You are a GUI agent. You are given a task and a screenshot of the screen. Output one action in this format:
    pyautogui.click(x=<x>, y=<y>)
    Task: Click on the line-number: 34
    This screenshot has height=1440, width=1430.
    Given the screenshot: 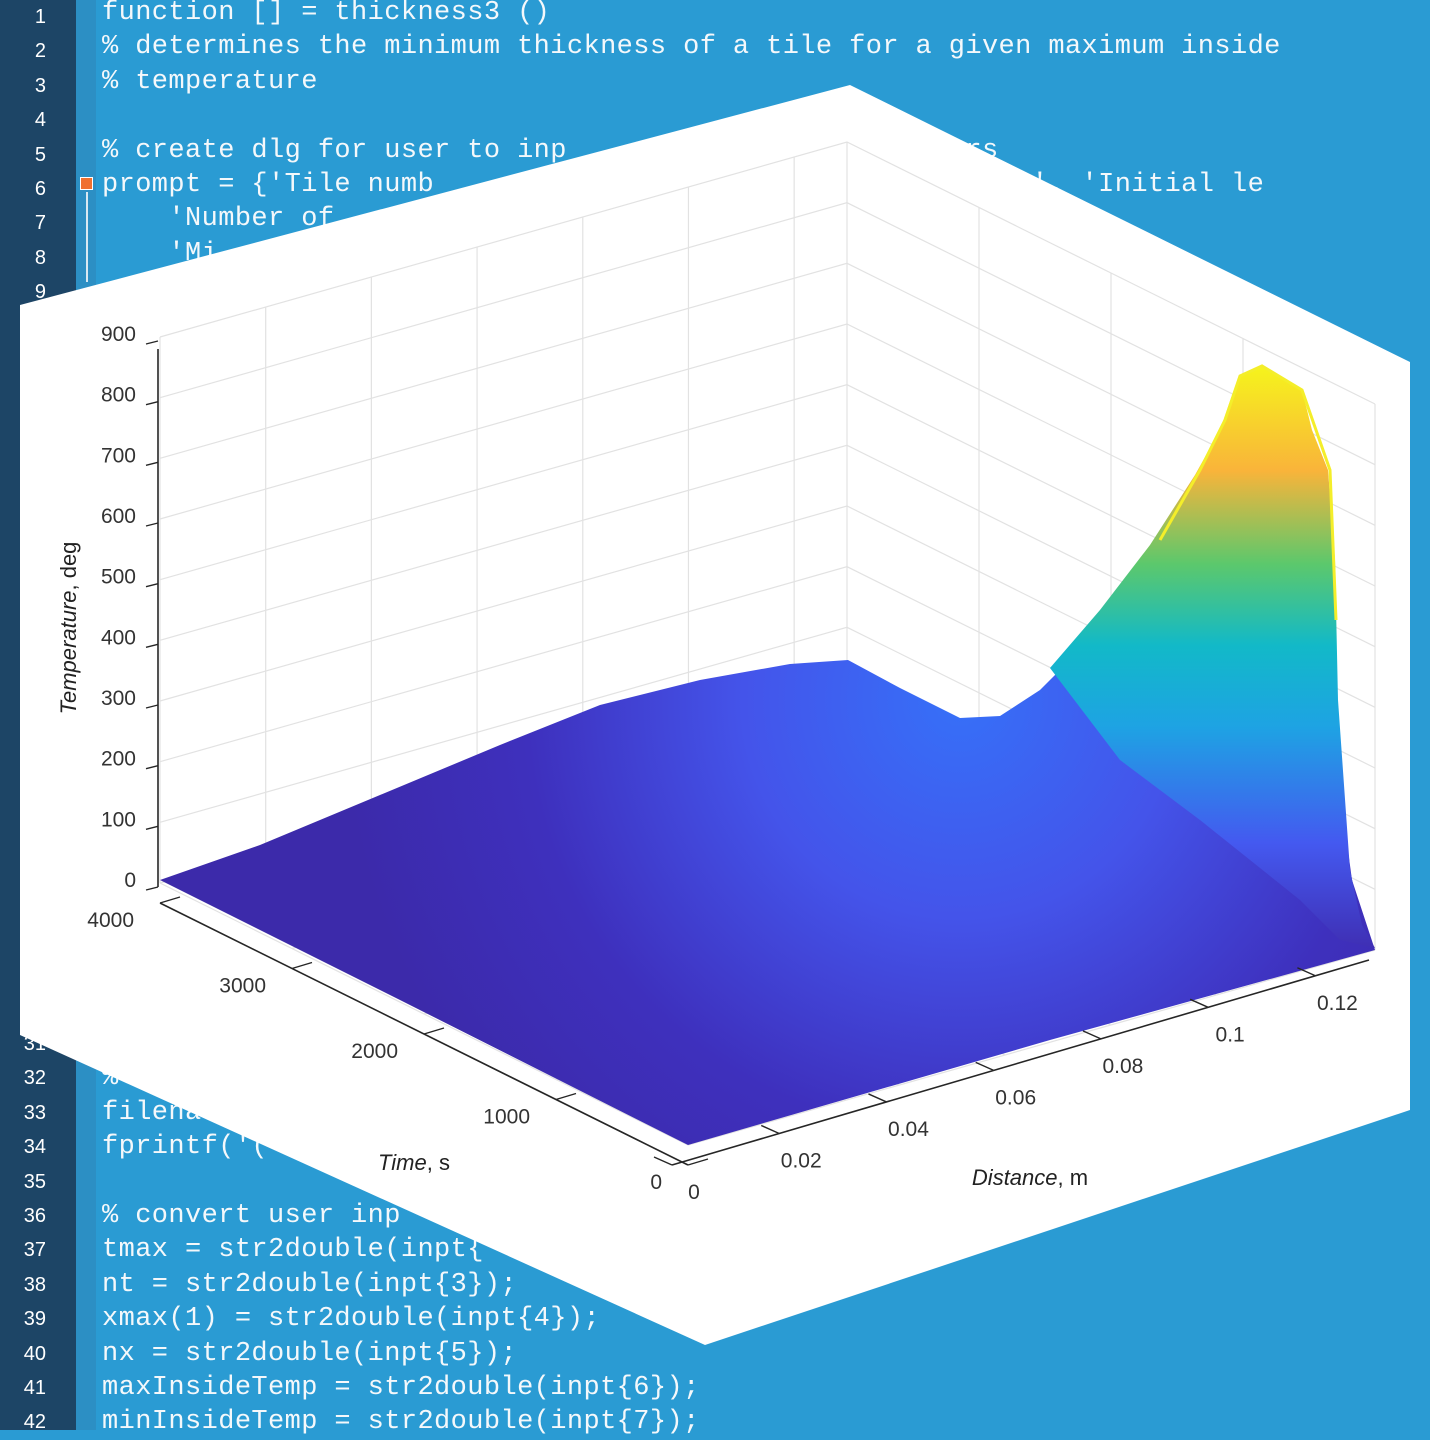 What is the action you would take?
    pyautogui.click(x=34, y=1147)
    